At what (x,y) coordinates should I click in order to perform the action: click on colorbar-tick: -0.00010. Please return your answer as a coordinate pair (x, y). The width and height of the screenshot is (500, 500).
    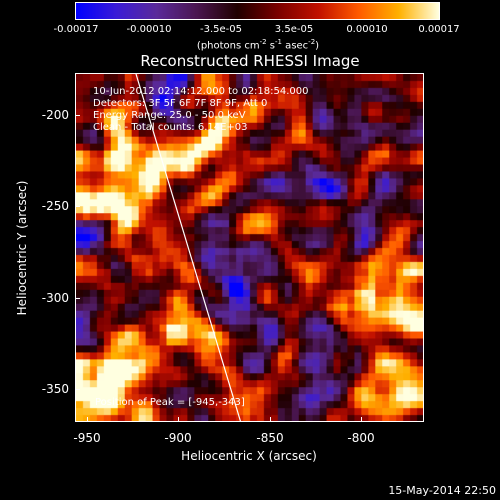
    Looking at the image, I should click on (149, 29).